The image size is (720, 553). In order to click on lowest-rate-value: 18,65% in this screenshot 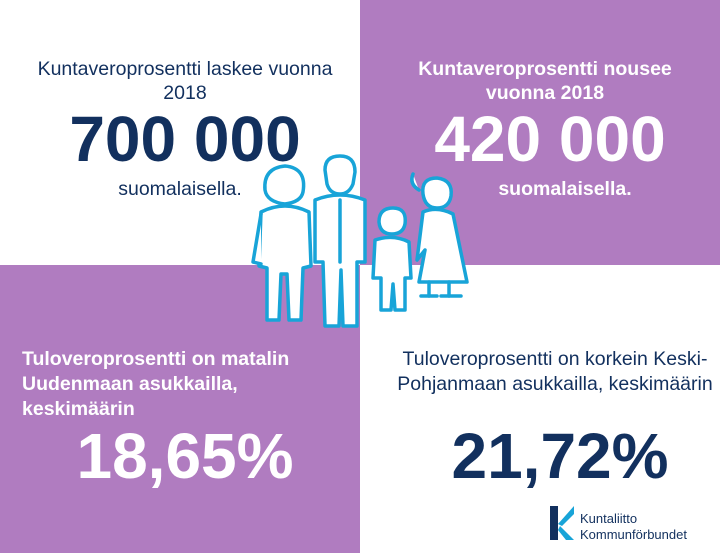, I will do `click(185, 456)`.